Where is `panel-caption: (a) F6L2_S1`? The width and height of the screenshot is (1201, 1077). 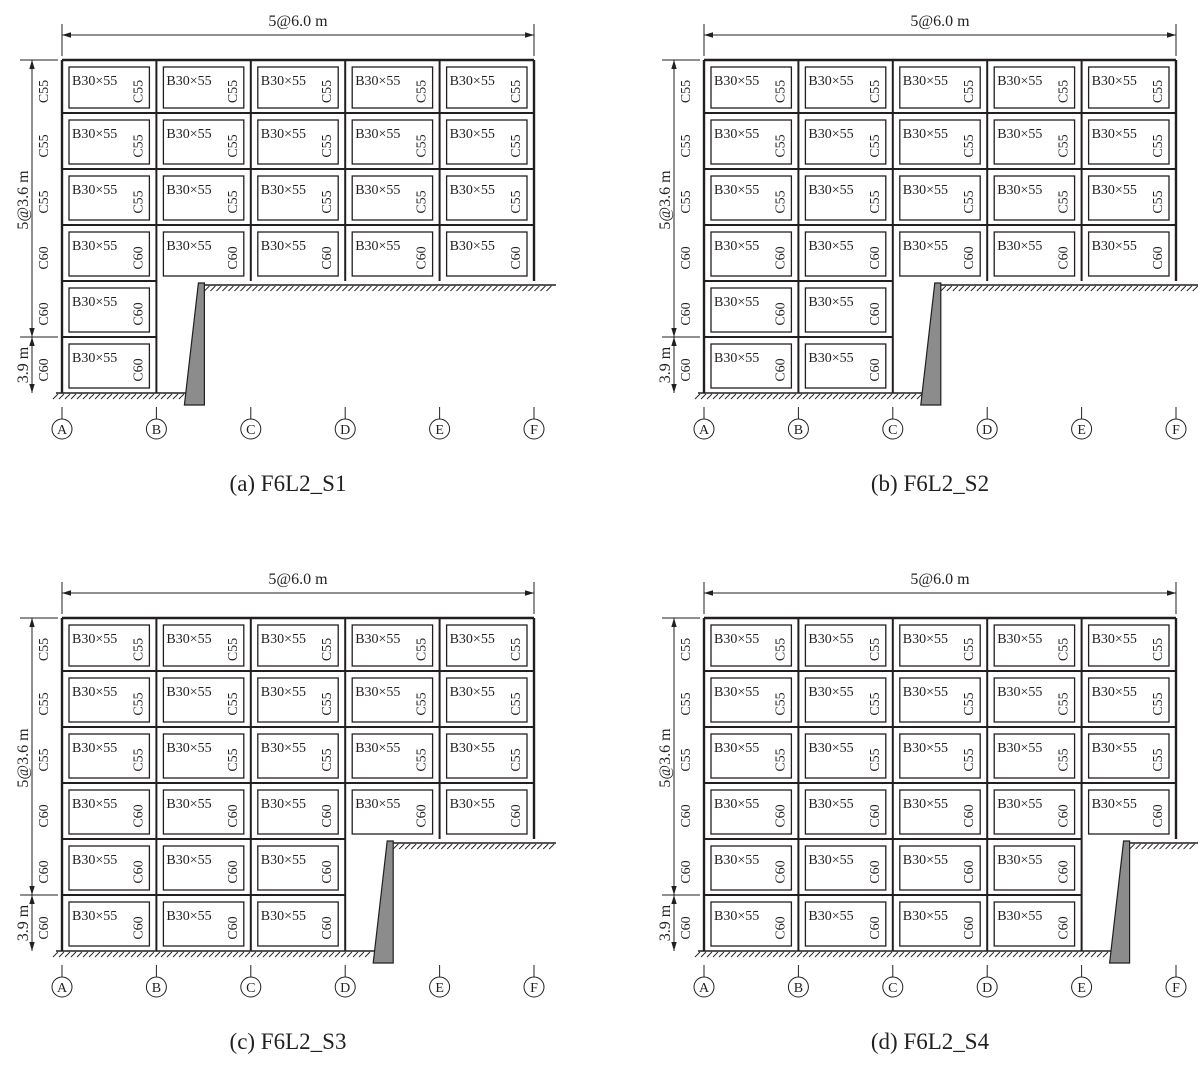
panel-caption: (a) F6L2_S1 is located at coordinates (288, 483).